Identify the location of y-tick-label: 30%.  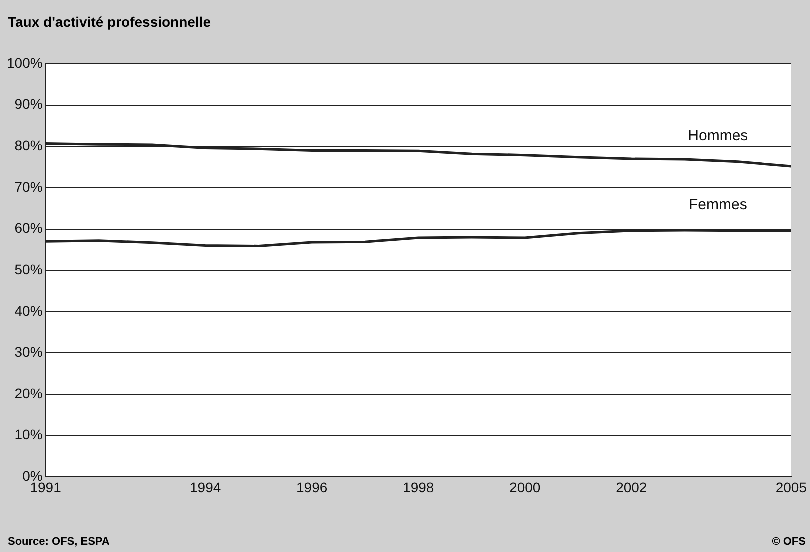
(28, 352).